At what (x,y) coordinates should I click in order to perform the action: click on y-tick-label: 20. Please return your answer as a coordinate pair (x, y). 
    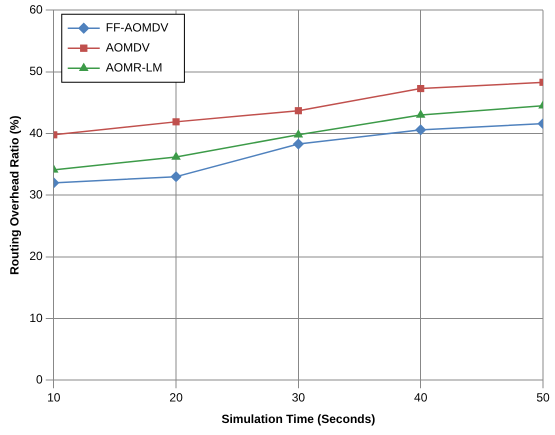
    Looking at the image, I should click on (36, 256).